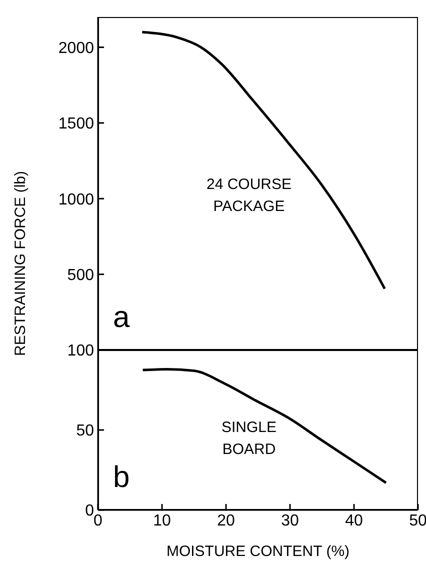 This screenshot has height=574, width=426. I want to click on annotation: SINGLE BOARD, so click(249, 439).